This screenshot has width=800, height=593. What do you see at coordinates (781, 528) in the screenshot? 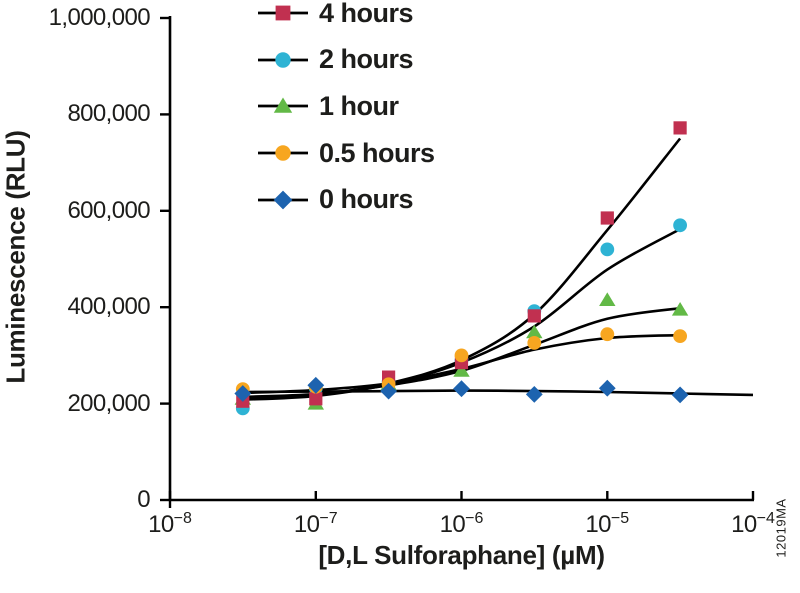
I see `figure-id-watermark: 12019MA` at bounding box center [781, 528].